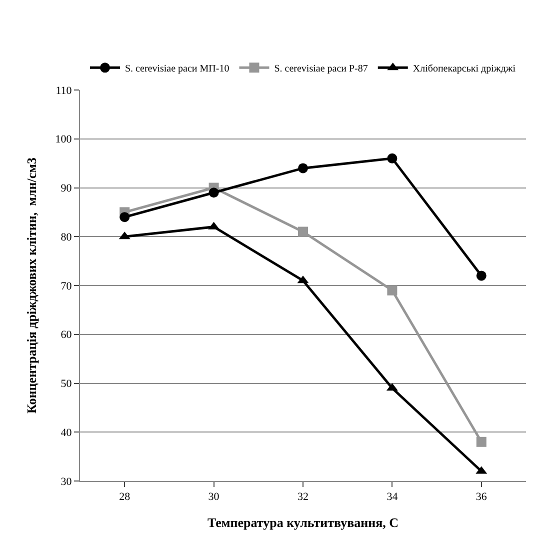  I want to click on x-tick-label: 32, so click(303, 497).